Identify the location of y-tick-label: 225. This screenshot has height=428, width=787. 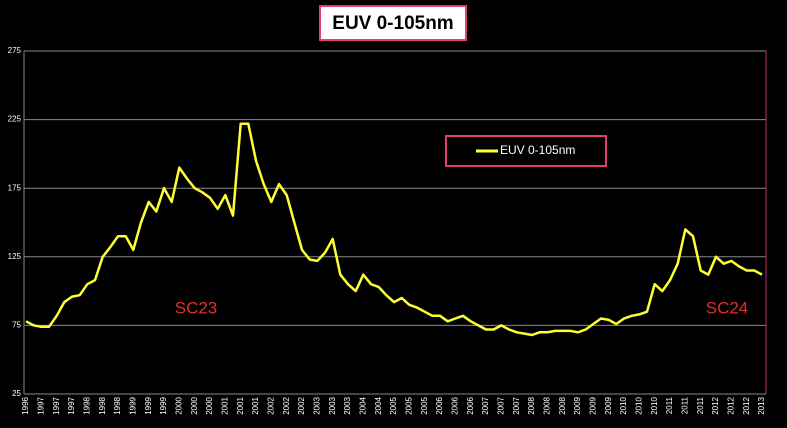
(15, 119).